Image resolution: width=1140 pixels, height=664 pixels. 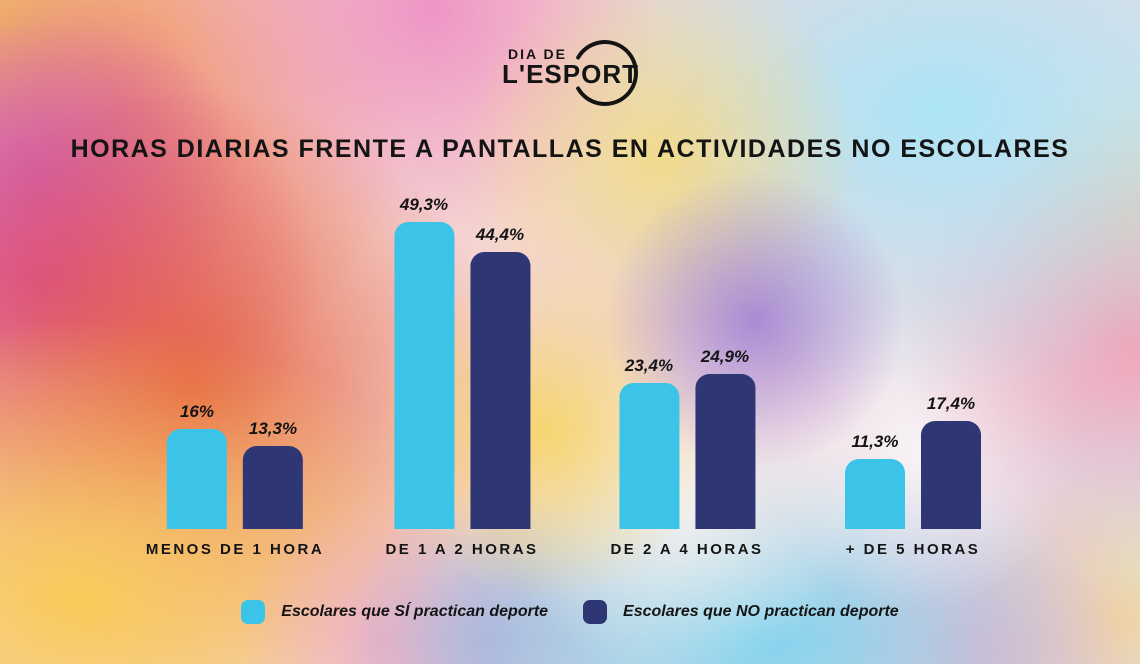 I want to click on bar-column: 23,4%, so click(x=649, y=442).